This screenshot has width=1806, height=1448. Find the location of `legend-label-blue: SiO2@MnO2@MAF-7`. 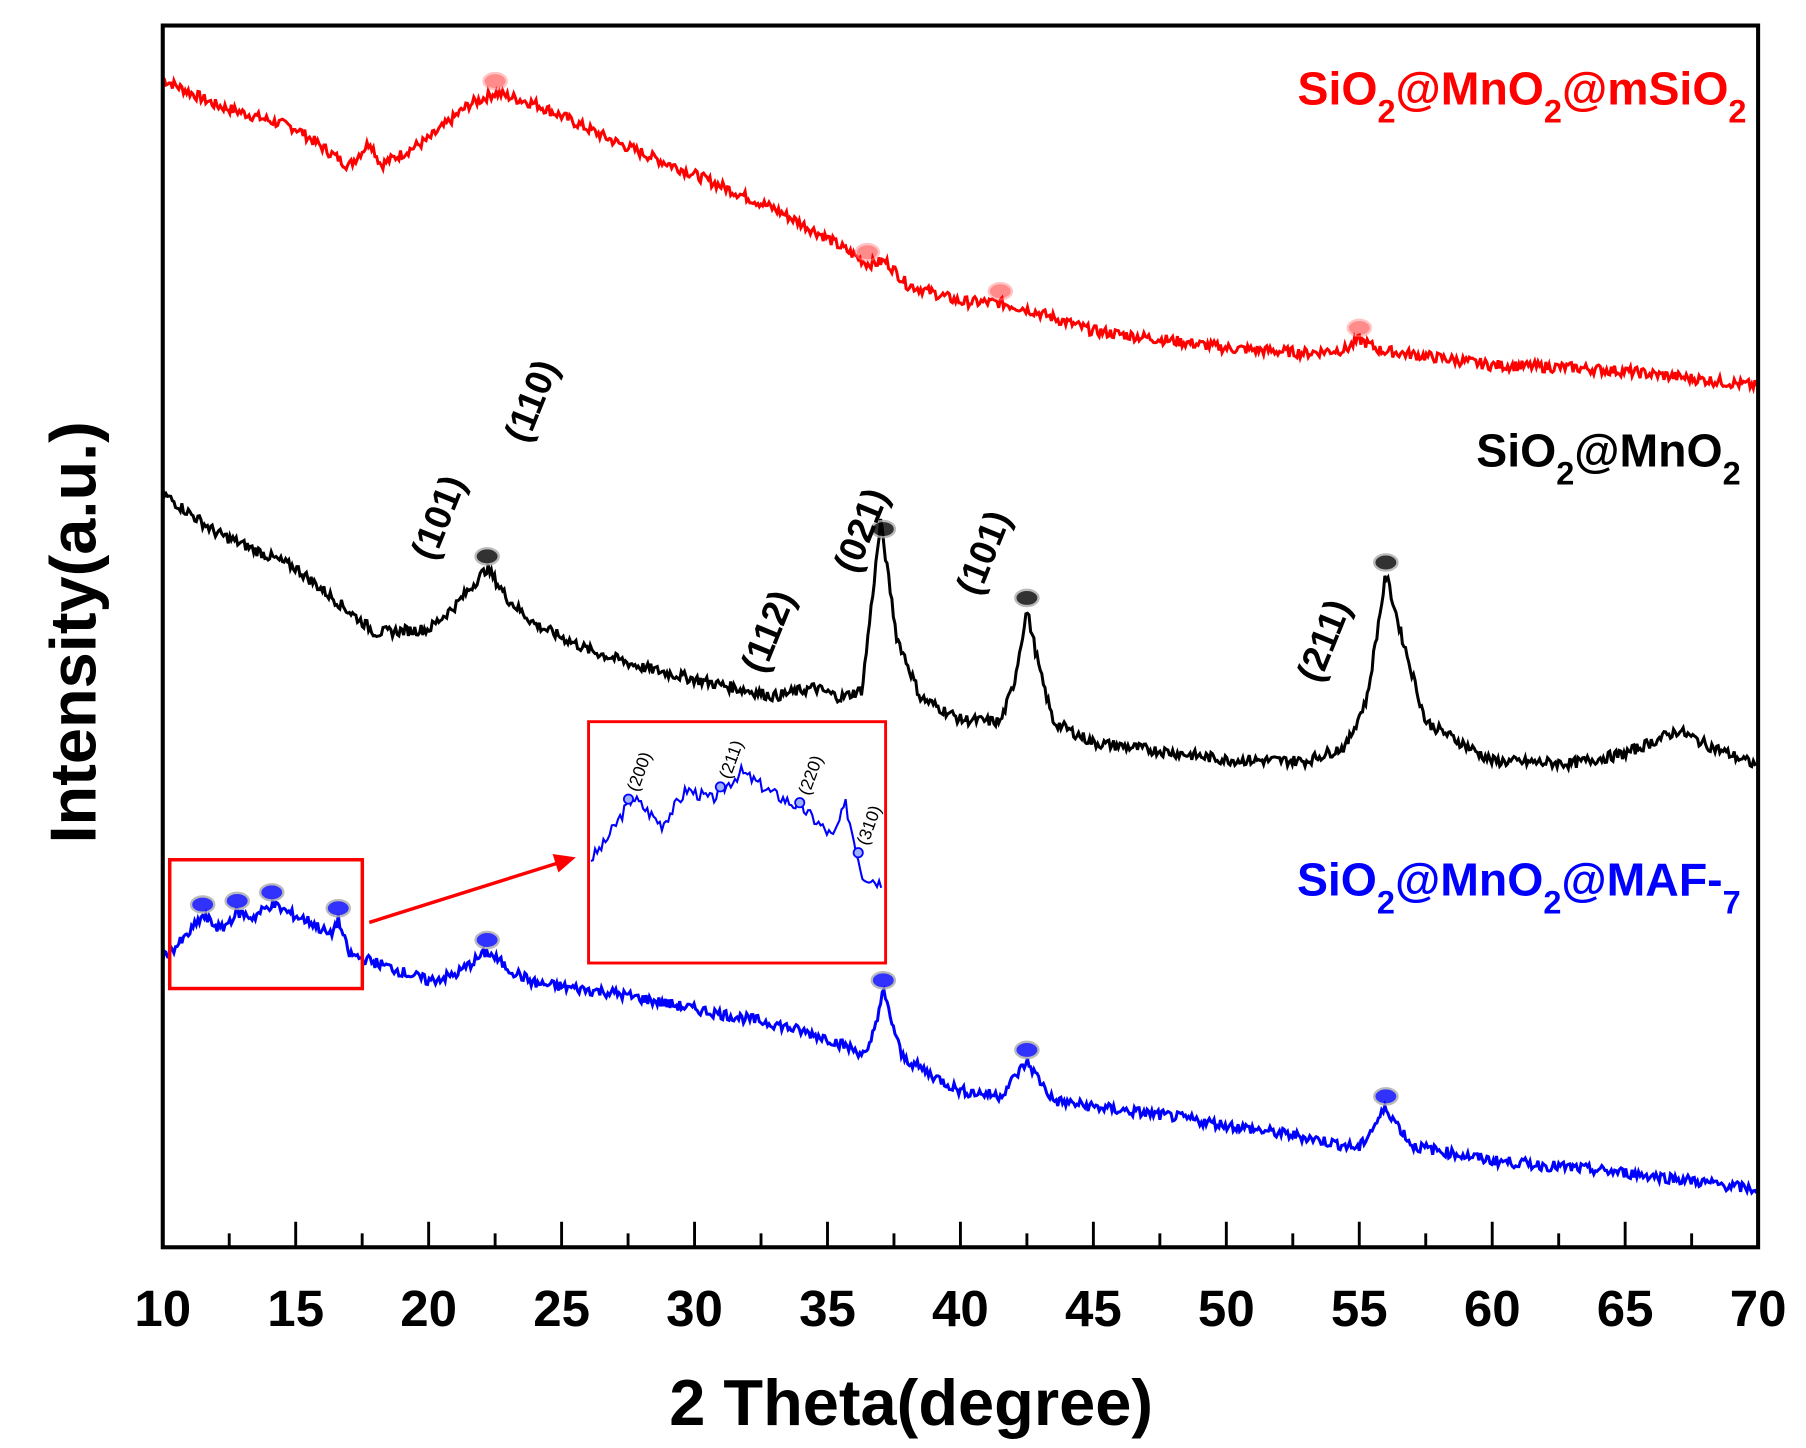

legend-label-blue: SiO2@MnO2@MAF-7 is located at coordinates (1519, 887).